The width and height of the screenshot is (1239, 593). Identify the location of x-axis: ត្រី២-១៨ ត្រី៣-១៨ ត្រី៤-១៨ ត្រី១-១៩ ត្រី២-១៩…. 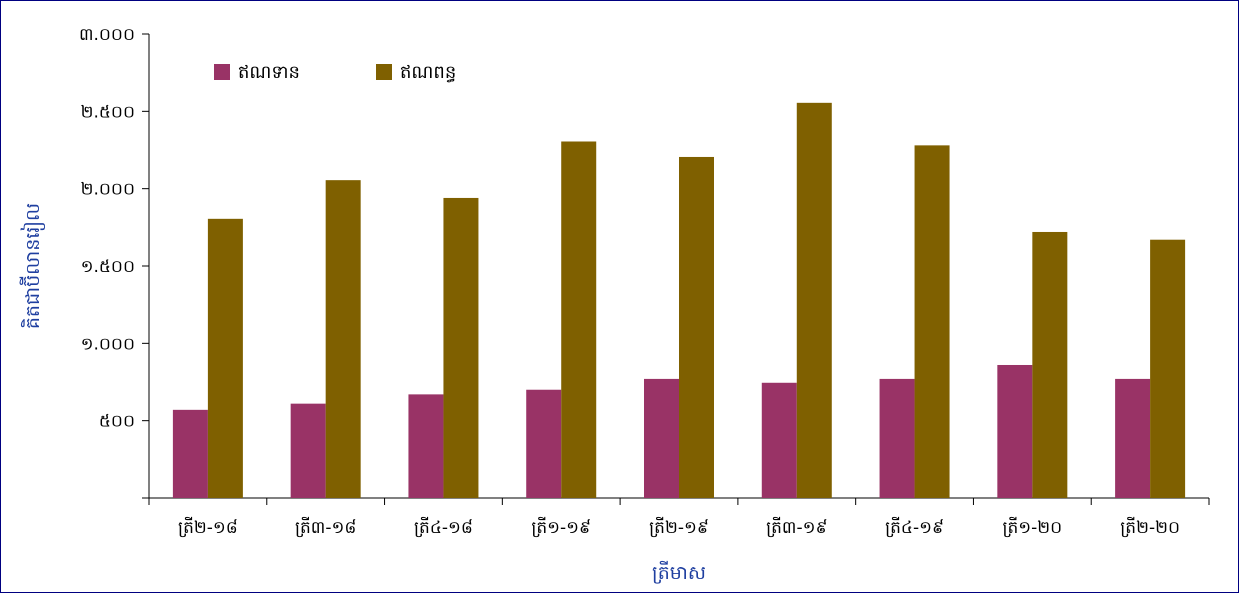
(679, 517).